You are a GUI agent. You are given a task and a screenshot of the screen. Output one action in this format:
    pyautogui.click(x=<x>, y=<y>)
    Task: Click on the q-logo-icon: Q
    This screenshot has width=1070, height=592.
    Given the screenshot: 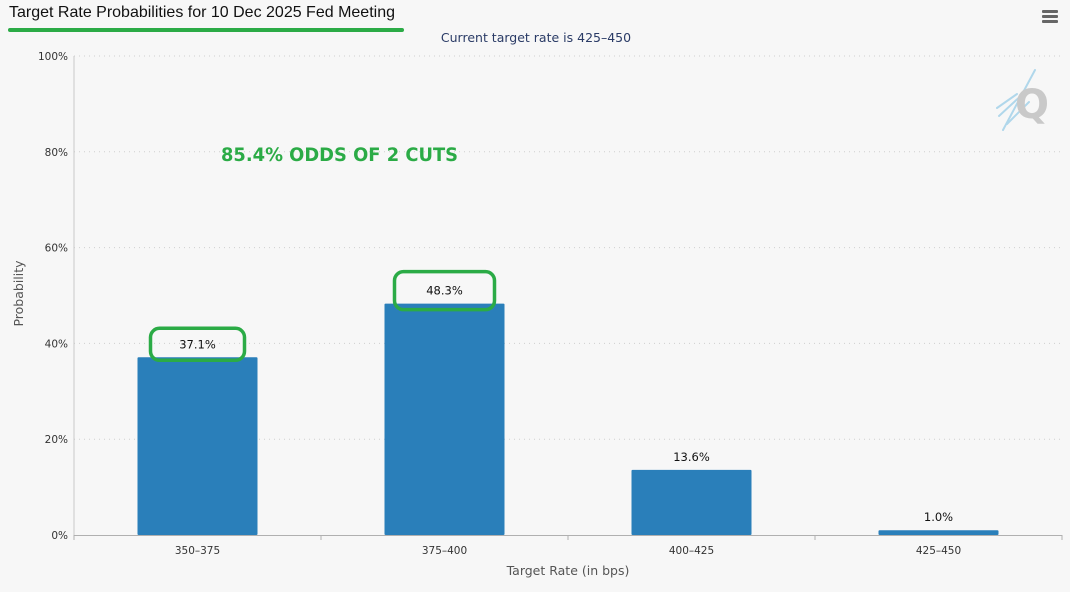 What is the action you would take?
    pyautogui.click(x=1022, y=100)
    